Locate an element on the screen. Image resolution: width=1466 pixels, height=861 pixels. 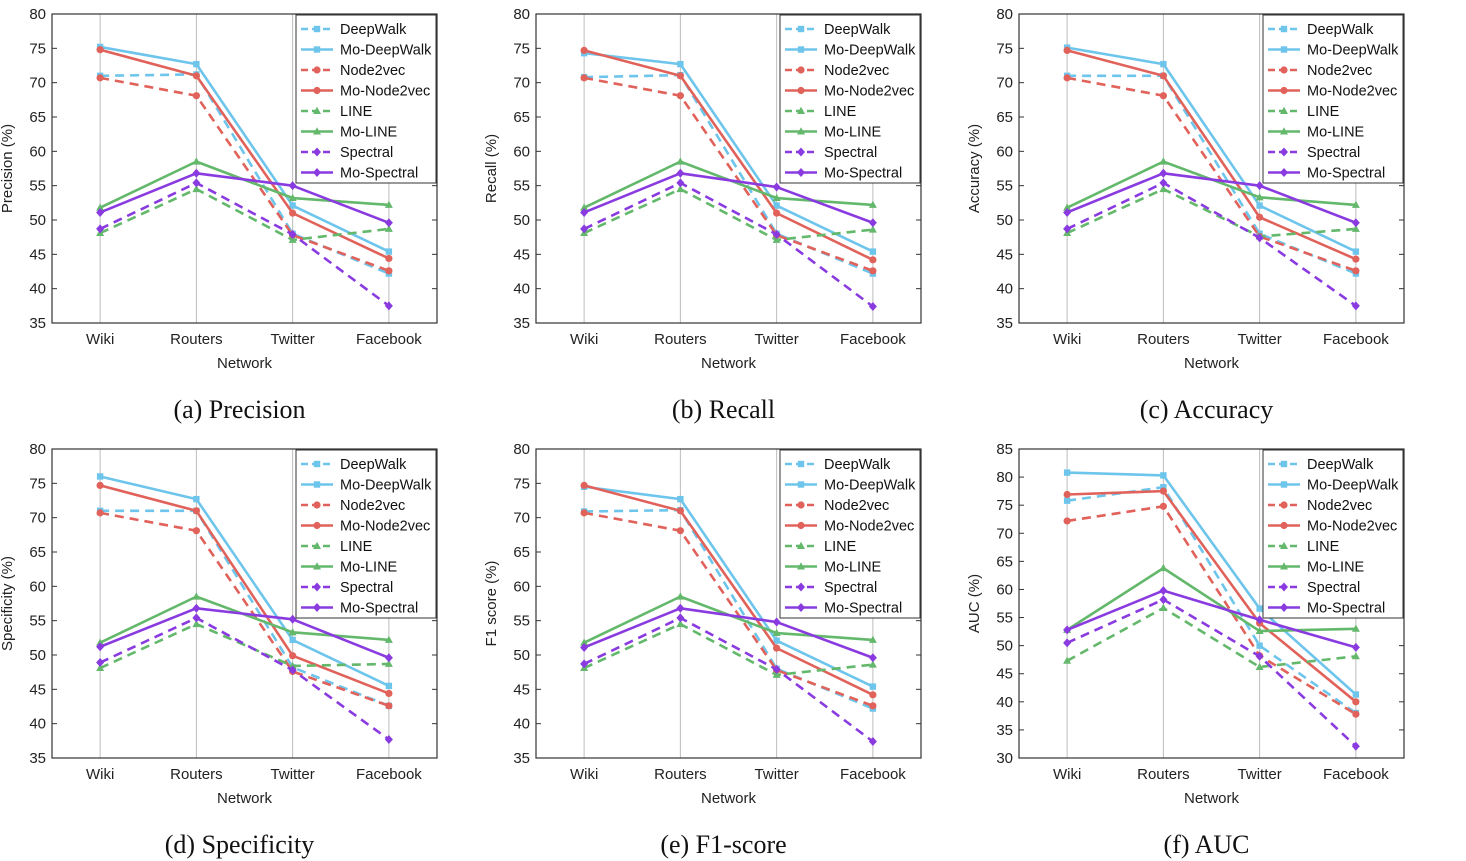
y-tick-label: 80 is located at coordinates (521, 14).